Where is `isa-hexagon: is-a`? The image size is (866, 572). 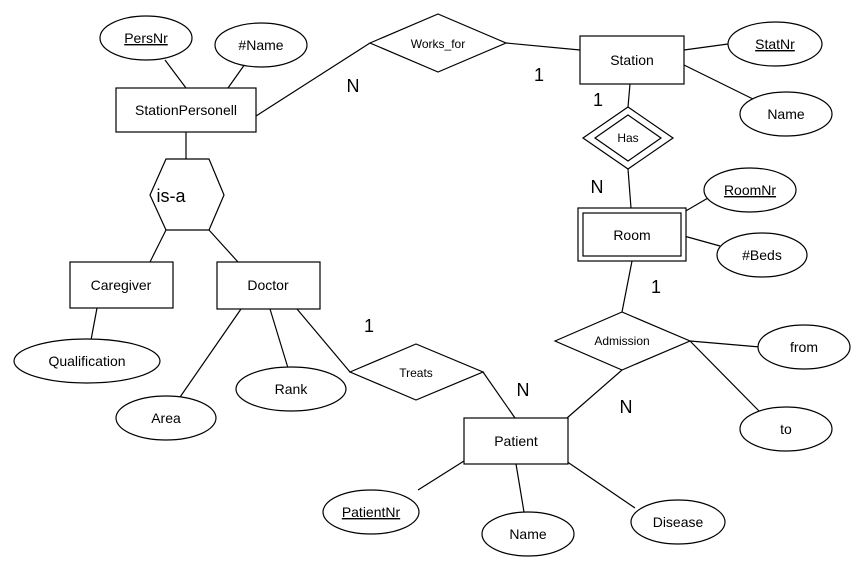
isa-hexagon: is-a is located at coordinates (187, 194).